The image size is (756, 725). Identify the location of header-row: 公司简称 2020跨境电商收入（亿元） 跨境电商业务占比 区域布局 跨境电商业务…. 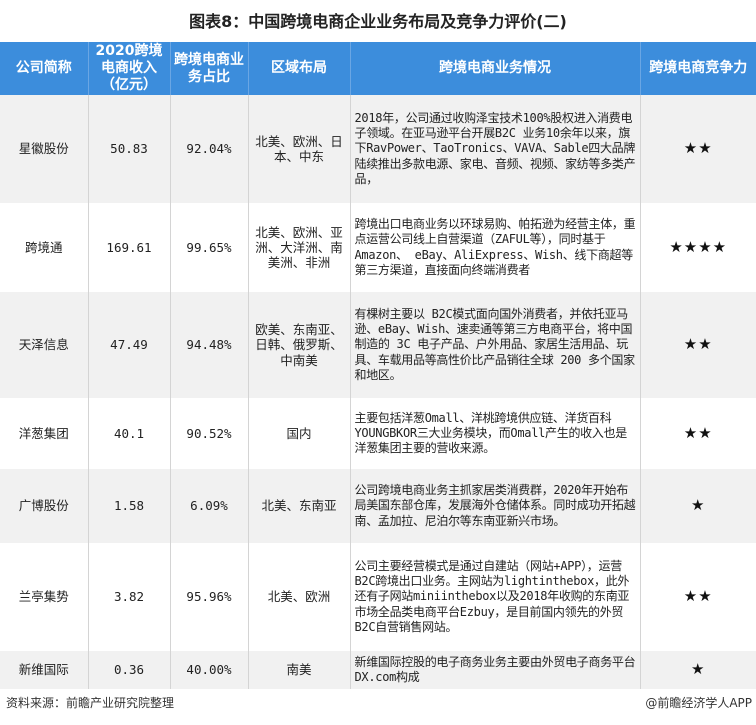
(378, 68).